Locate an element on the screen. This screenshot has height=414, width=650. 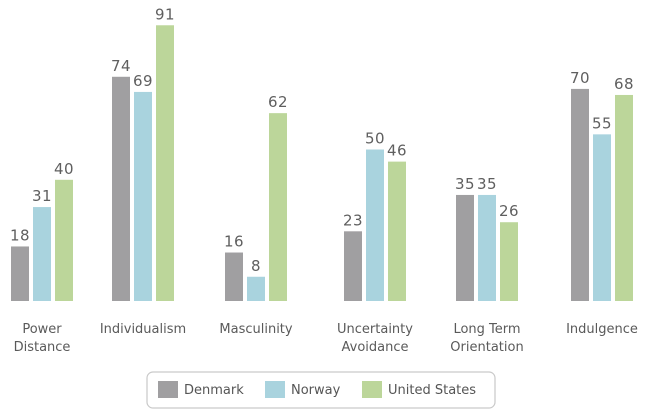
value-label: 16 is located at coordinates (234, 242).